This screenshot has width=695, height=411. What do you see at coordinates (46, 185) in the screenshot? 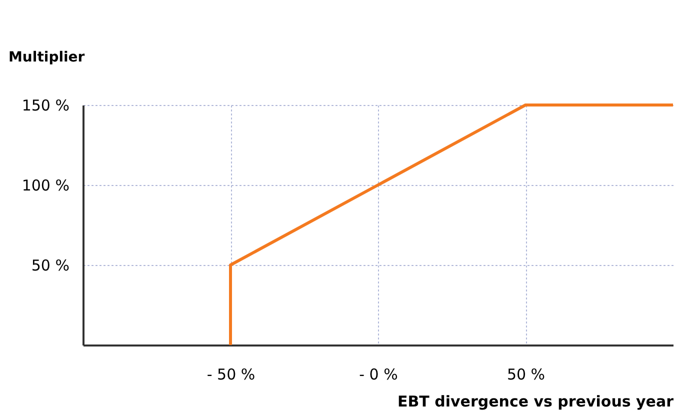
I see `y-tick-label: 100 %` at bounding box center [46, 185].